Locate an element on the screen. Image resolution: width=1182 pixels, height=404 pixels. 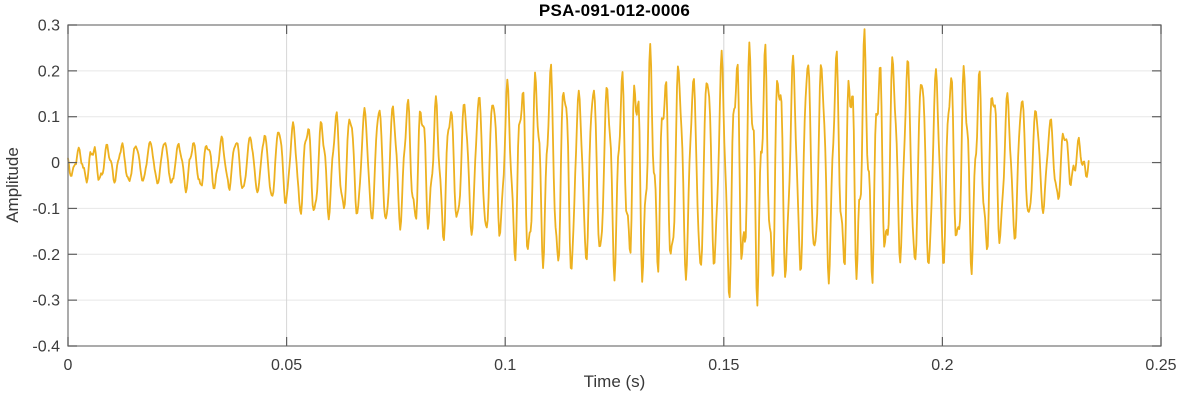
y-tick-label: 0.3 is located at coordinates (49, 26).